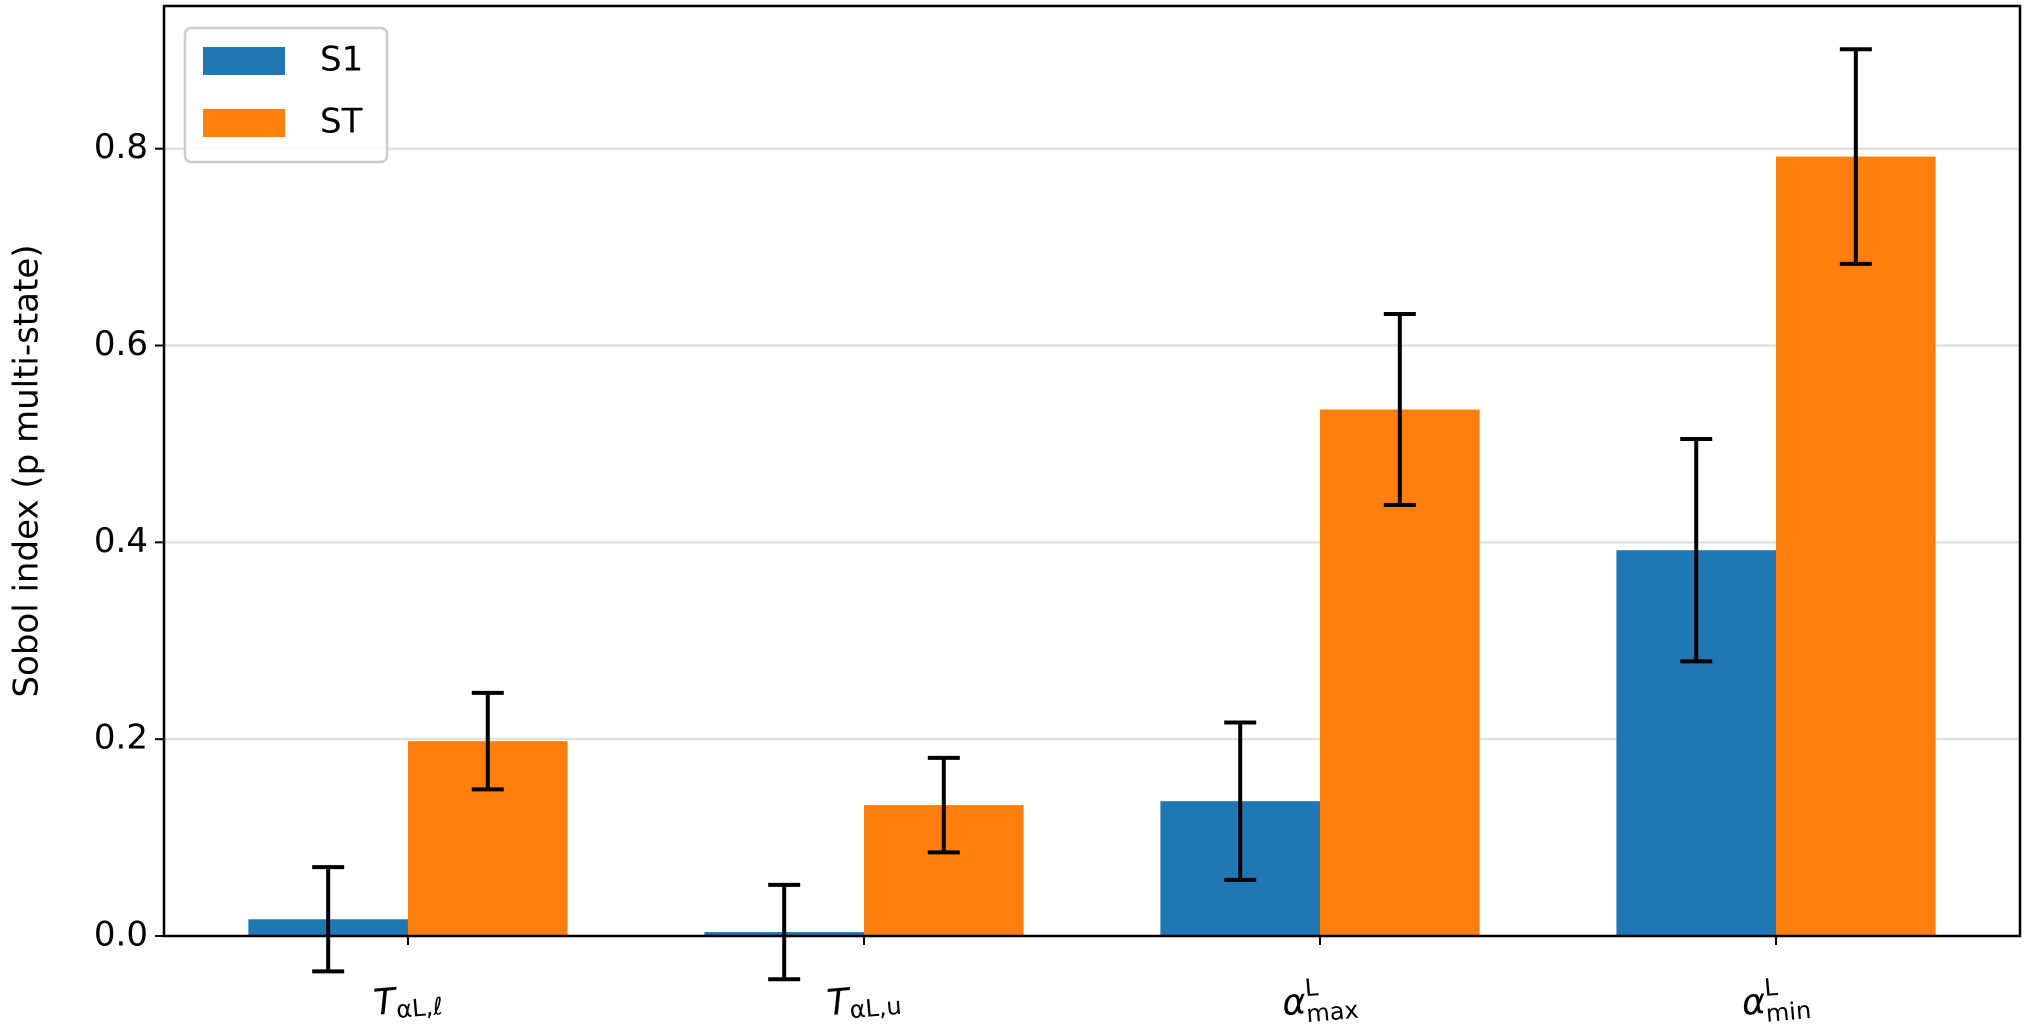  I want to click on x-tick-label: TαL,ℓ, so click(408, 1001).